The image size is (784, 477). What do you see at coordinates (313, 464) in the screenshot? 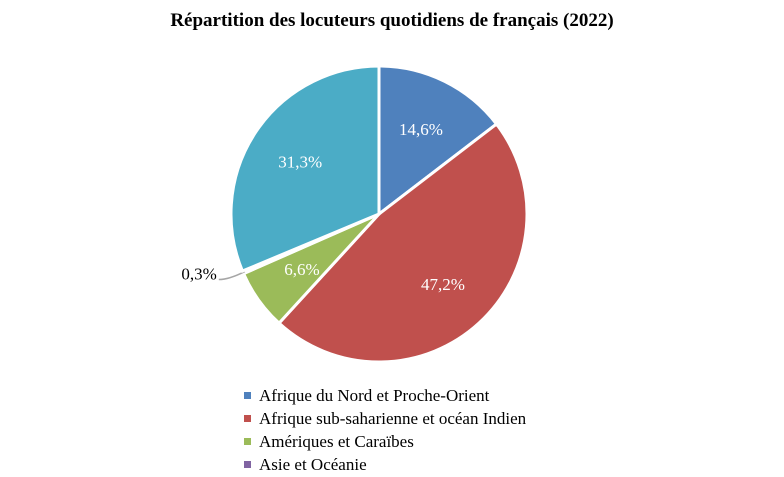
I see `legend-label-3: Asie et Océanie` at bounding box center [313, 464].